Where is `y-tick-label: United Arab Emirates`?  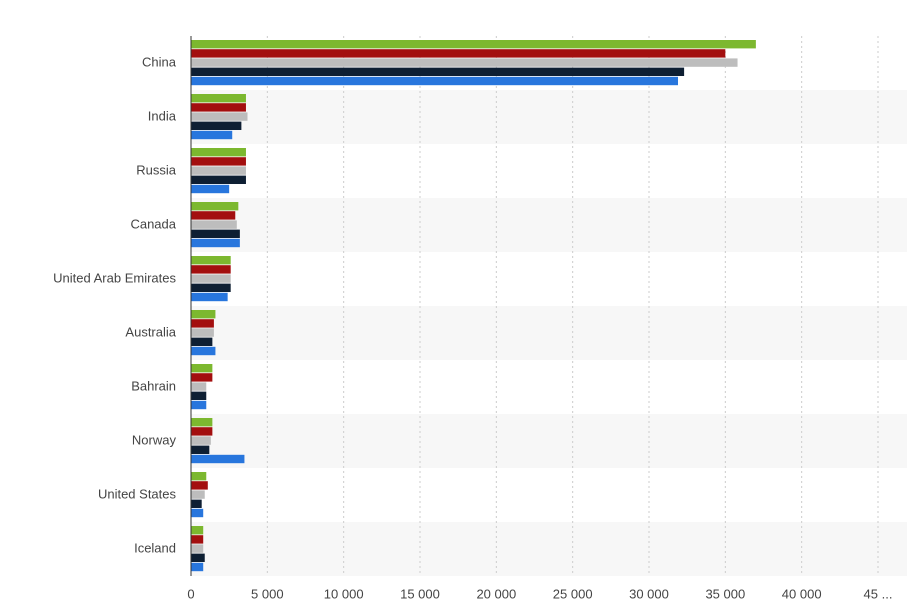
y-tick-label: United Arab Emirates is located at coordinates (114, 277).